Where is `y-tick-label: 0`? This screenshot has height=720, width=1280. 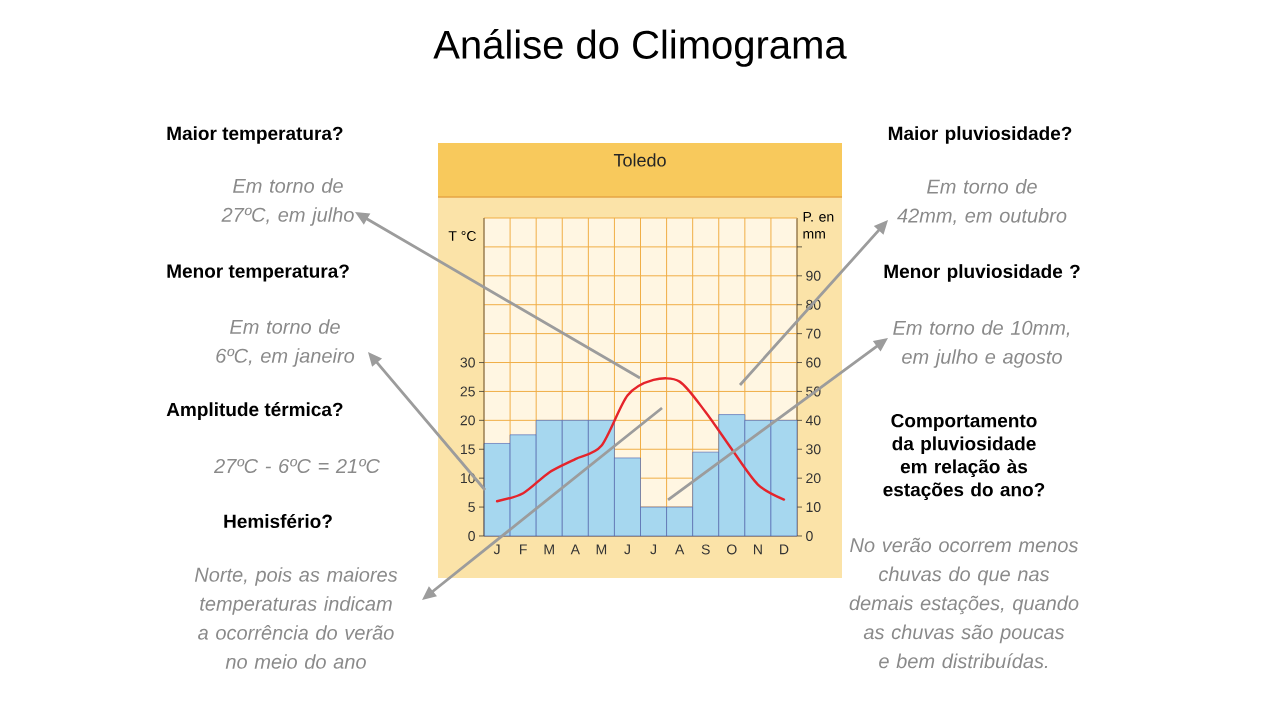
y-tick-label: 0 is located at coordinates (471, 536).